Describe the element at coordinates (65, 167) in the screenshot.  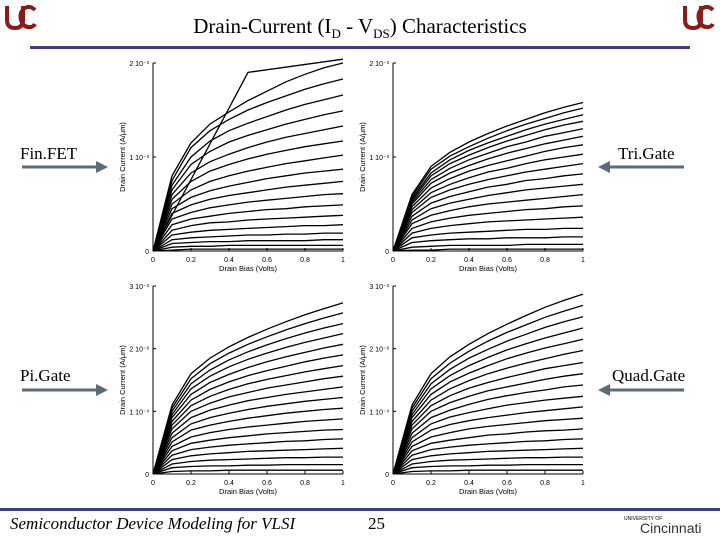
I see `arrow-right-icon` at that location.